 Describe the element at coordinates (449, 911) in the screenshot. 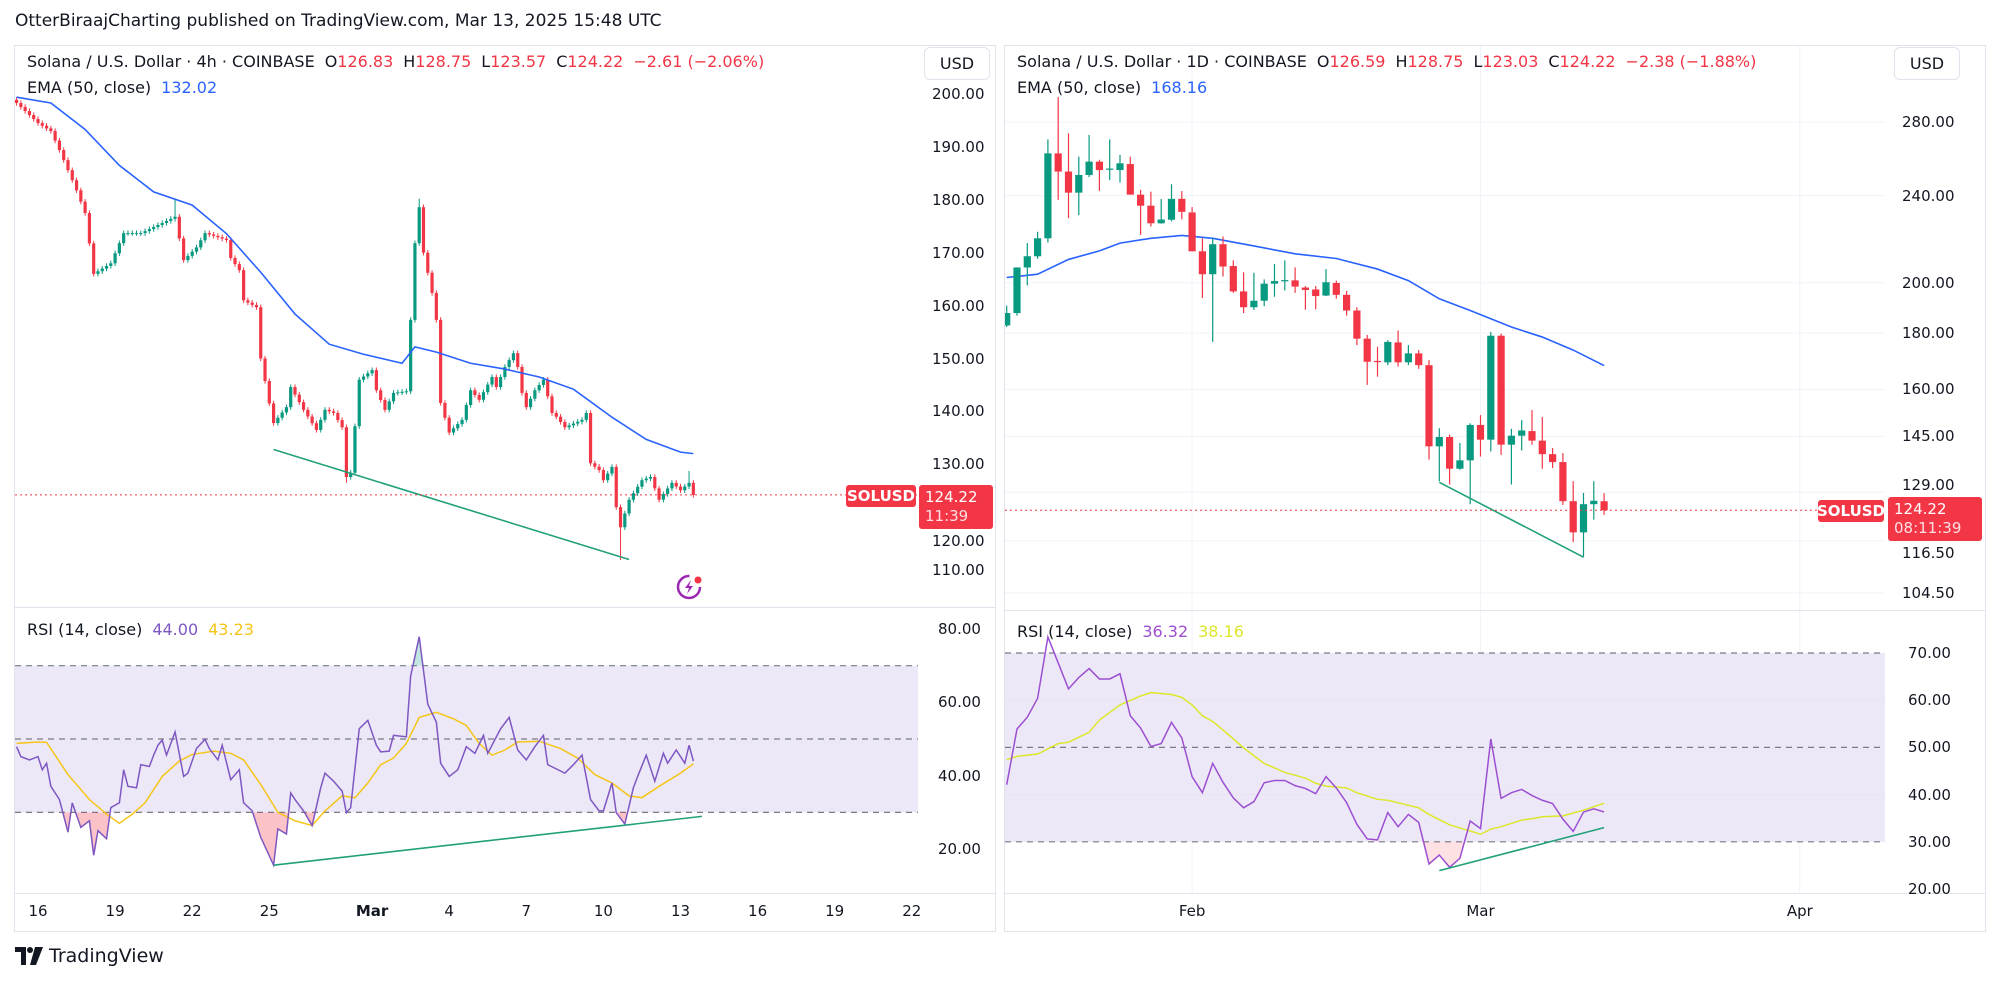

I see `time-tick: 4` at that location.